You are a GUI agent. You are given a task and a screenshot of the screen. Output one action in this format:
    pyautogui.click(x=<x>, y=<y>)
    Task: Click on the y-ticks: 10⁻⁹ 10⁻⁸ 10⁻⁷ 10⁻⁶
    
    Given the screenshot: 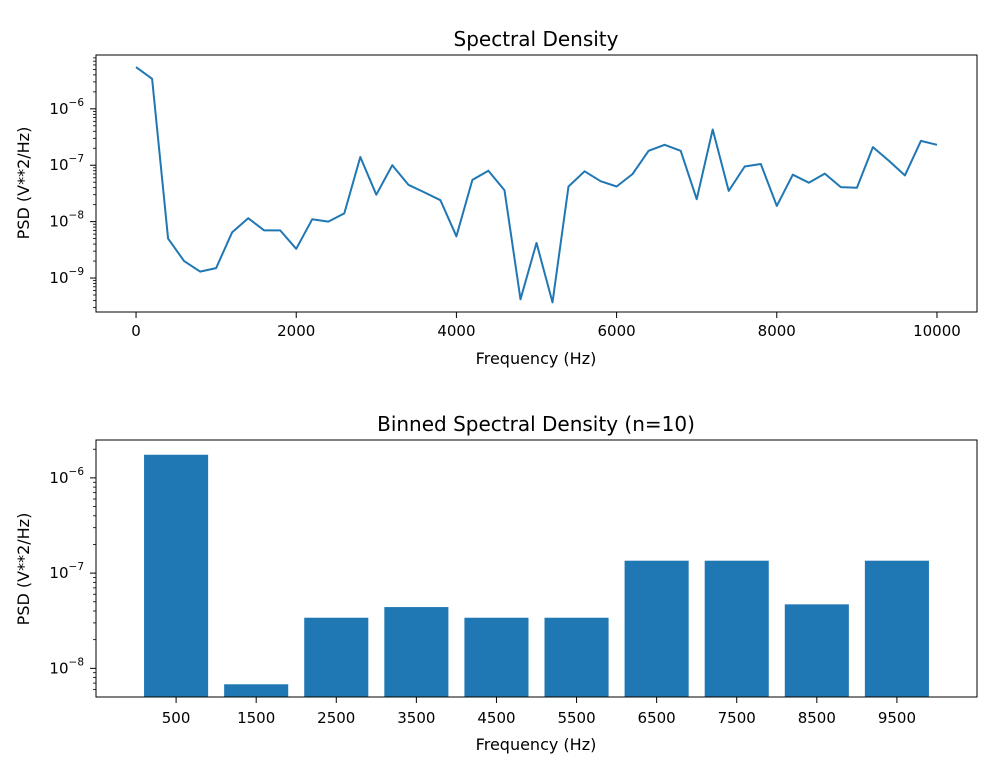 What is the action you would take?
    pyautogui.click(x=72, y=182)
    